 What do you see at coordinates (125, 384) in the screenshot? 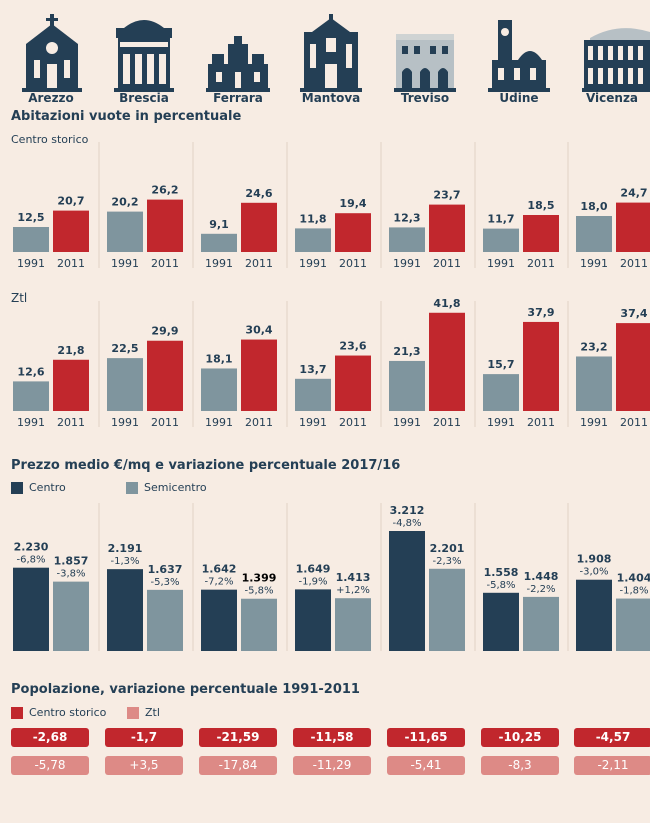
I see `bar-ztl-1991` at bounding box center [125, 384].